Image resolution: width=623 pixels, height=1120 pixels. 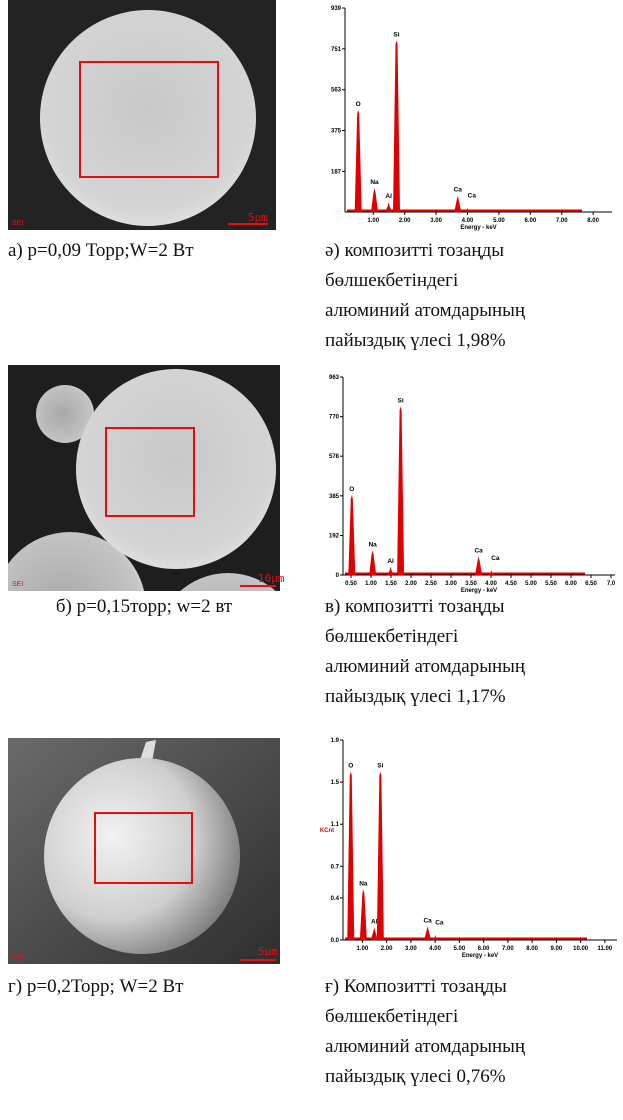 I want to click on caption-line: в) композитті тозаңды, so click(x=415, y=606).